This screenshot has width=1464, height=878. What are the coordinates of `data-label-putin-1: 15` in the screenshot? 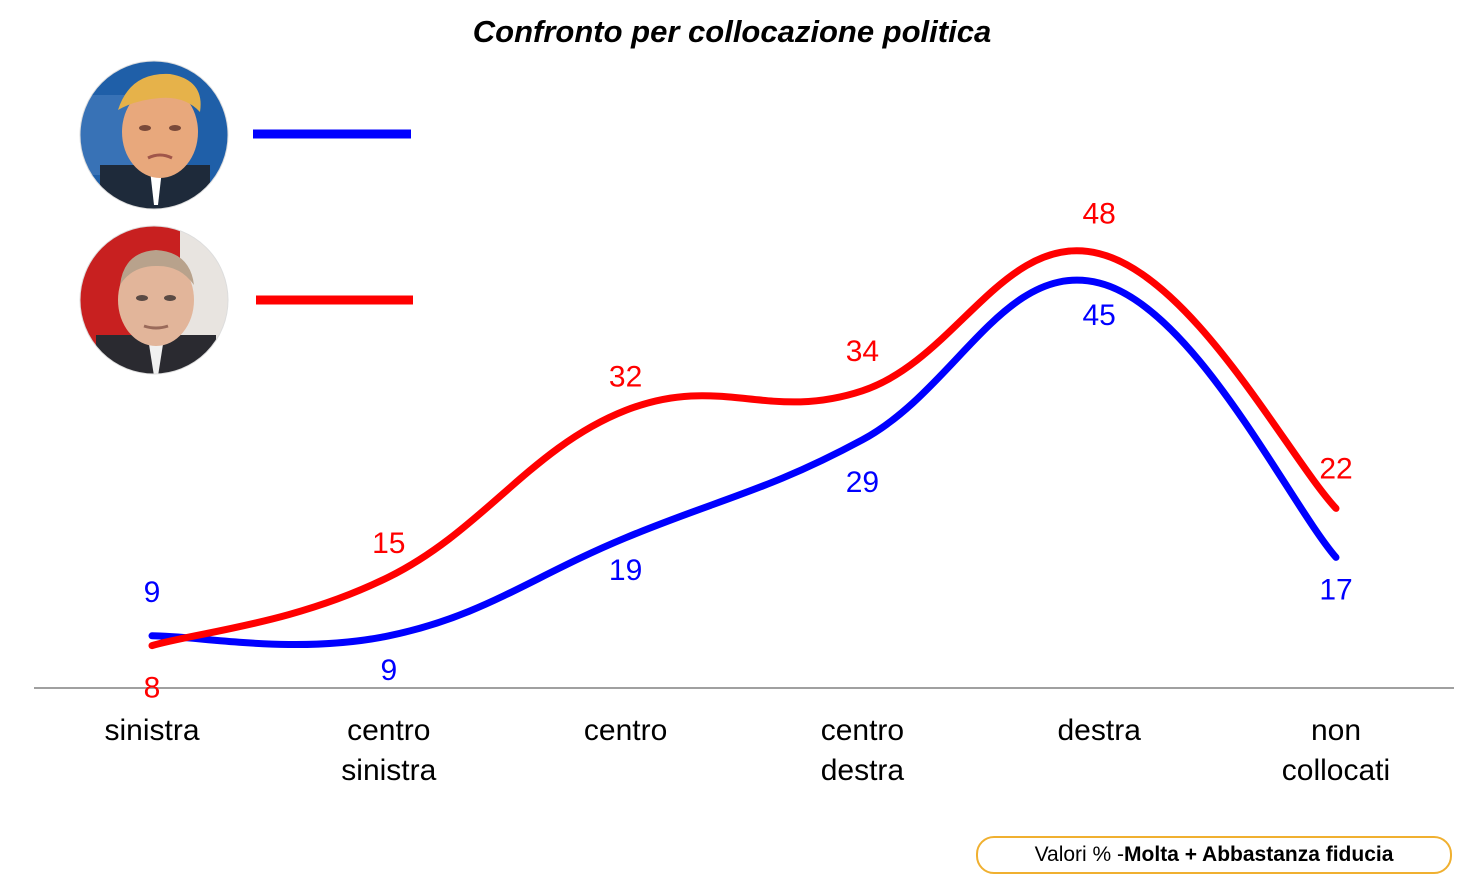 It's located at (388, 543).